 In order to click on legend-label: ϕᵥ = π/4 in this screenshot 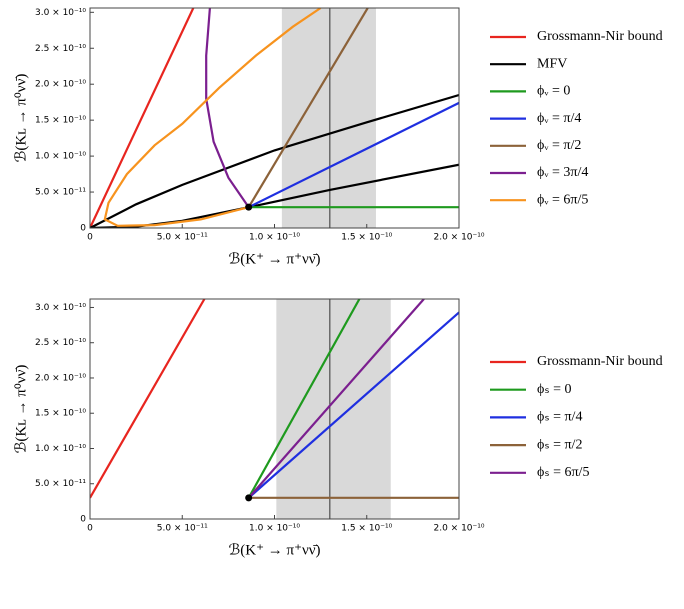, I will do `click(559, 118)`.